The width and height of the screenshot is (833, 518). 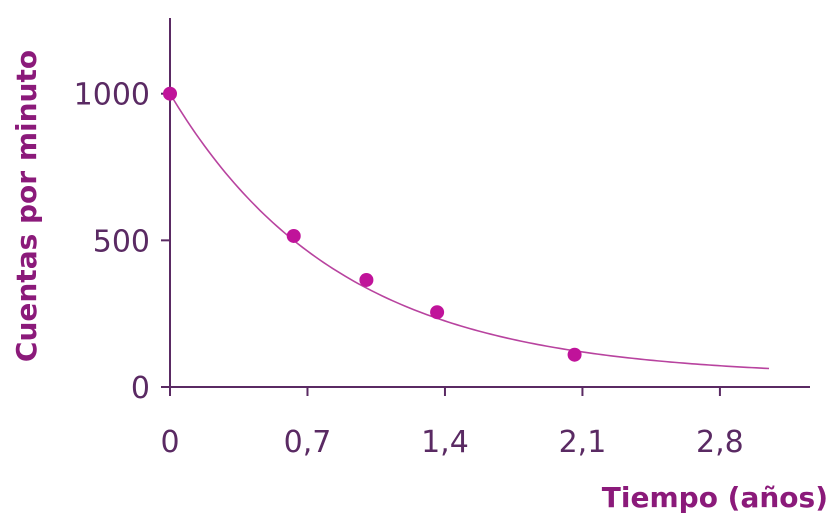 I want to click on y-ticks: 0 500 1000, so click(x=122, y=242).